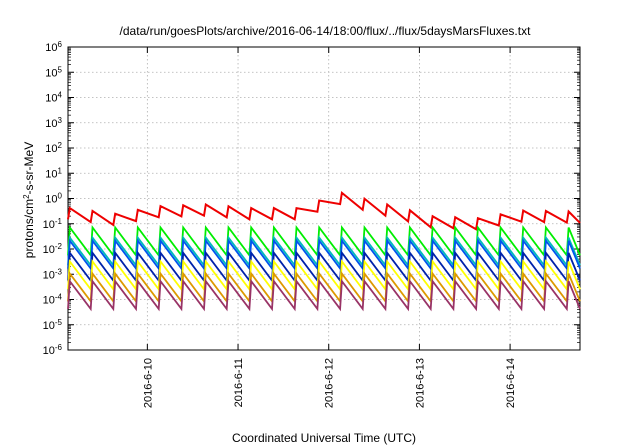 The width and height of the screenshot is (640, 448). I want to click on y-tick-label: 10⁻⁴, so click(53, 299).